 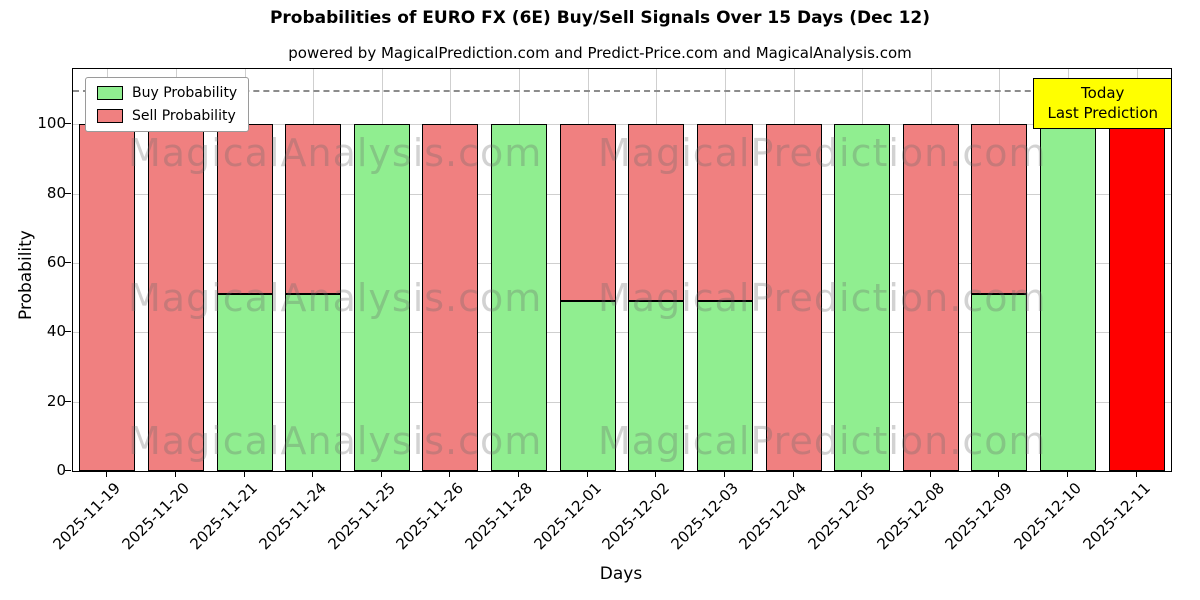 I want to click on y-tick-label: 60, so click(x=56, y=262).